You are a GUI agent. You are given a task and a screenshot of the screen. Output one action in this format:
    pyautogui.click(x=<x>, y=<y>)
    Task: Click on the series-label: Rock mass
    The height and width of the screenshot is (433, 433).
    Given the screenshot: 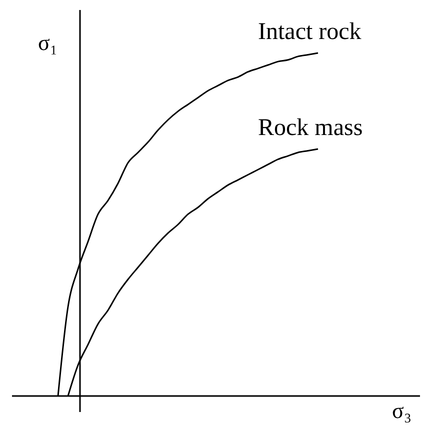 What is the action you would take?
    pyautogui.click(x=310, y=128)
    